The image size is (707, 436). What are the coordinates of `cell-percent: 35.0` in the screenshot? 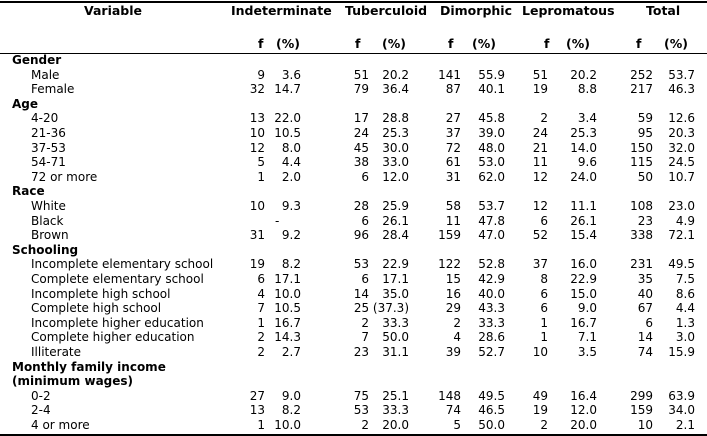 It's located at (395, 293).